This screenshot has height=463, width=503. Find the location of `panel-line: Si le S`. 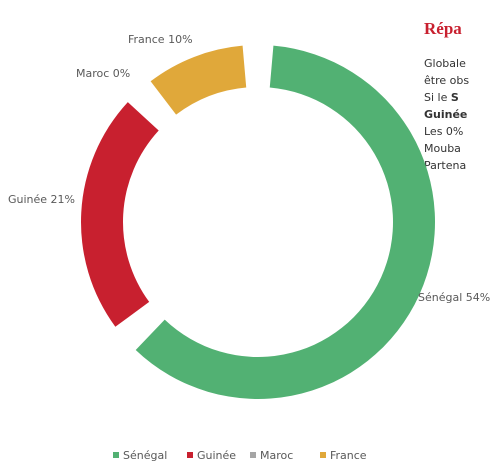

panel-line: Si le S is located at coordinates (441, 97).